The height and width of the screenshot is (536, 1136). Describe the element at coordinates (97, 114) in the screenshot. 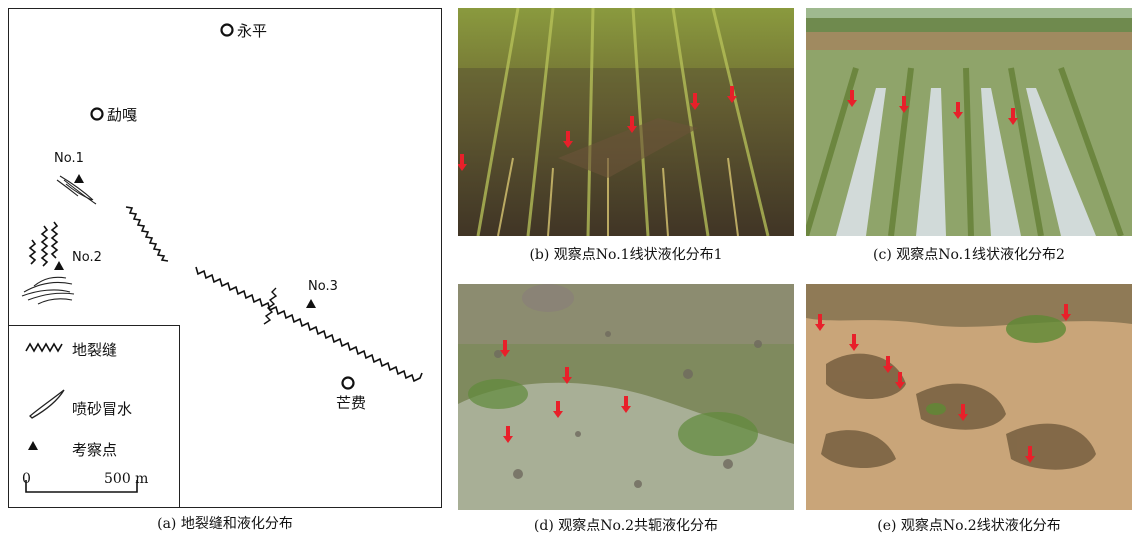

I see `town-marker-mengga` at that location.